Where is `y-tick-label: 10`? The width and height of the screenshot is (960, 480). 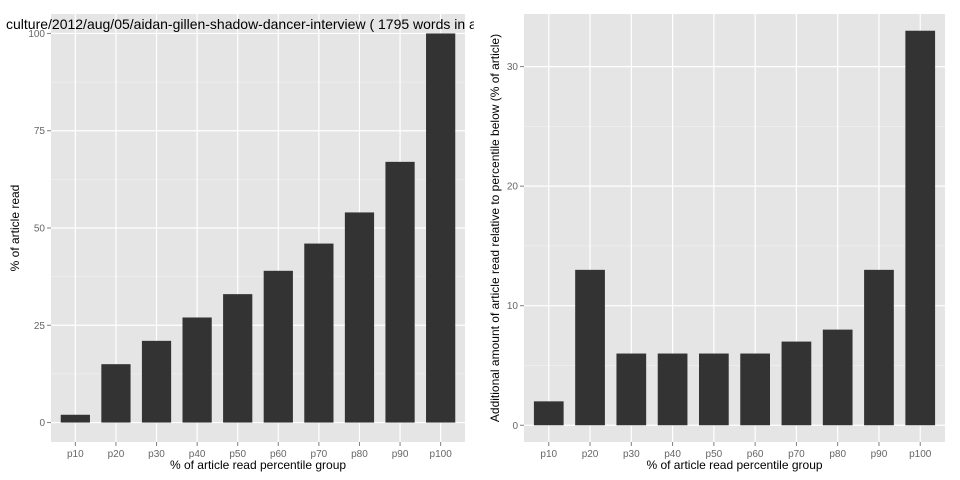
y-tick-label: 10 is located at coordinates (513, 306).